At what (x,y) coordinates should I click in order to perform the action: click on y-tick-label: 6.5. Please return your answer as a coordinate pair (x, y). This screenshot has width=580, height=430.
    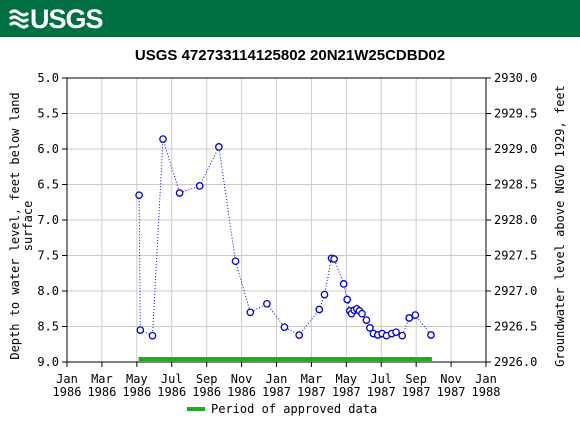
    Looking at the image, I should click on (48, 185).